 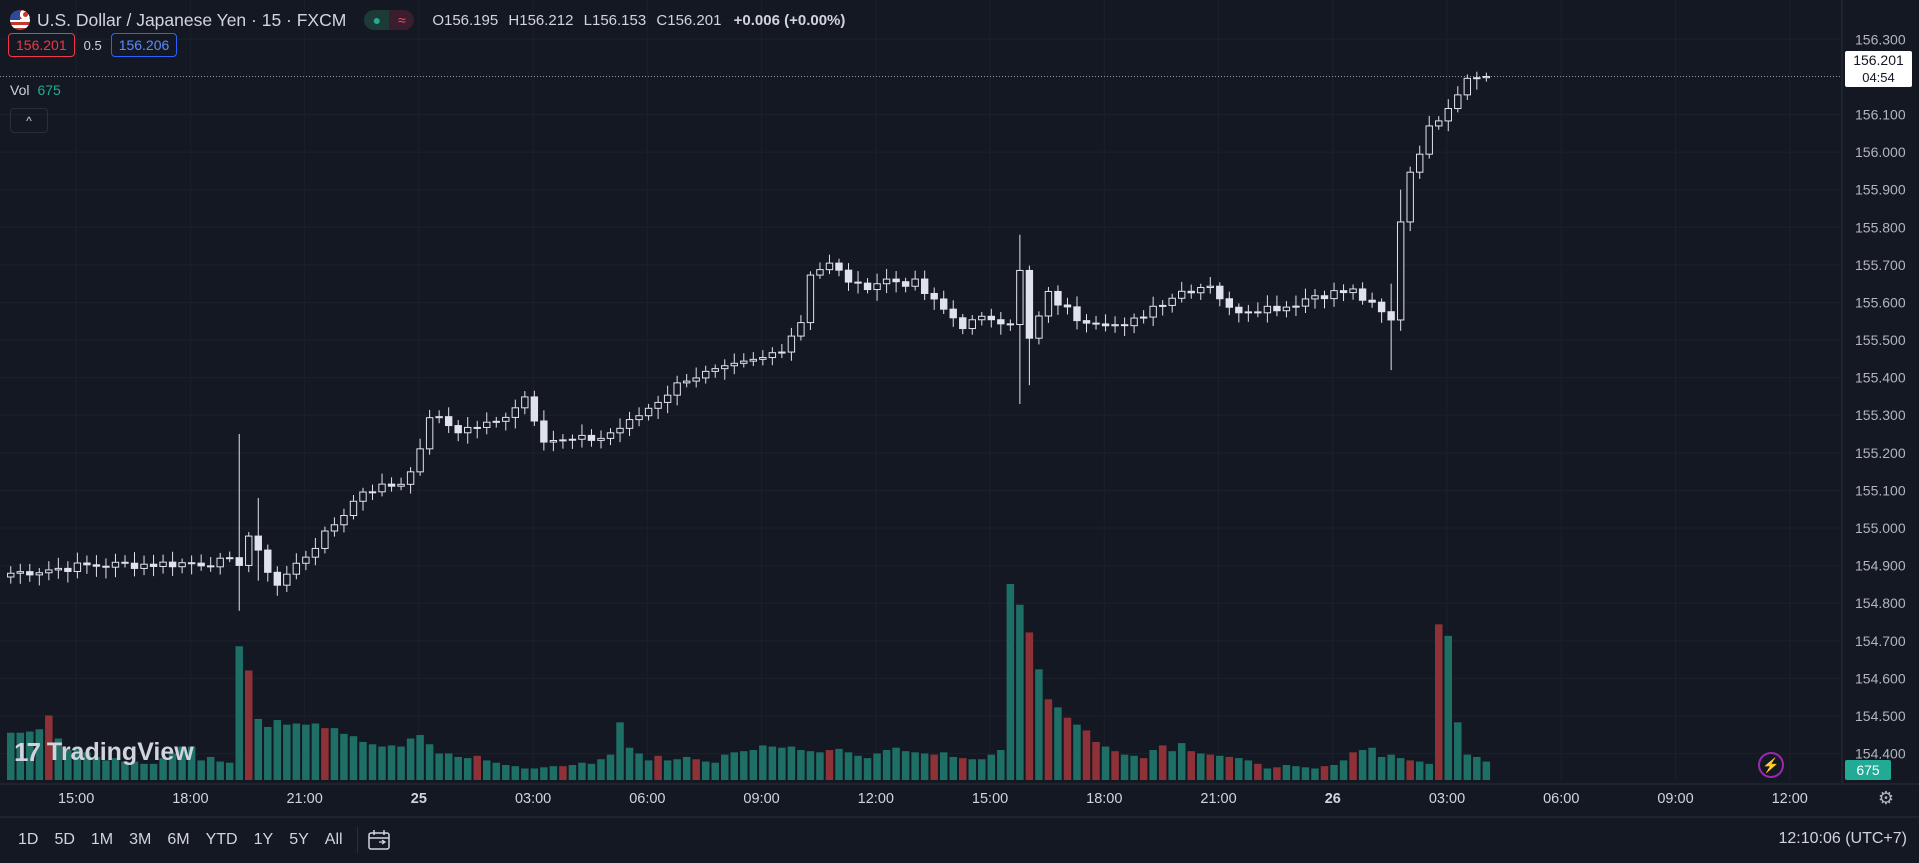 What do you see at coordinates (333, 839) in the screenshot?
I see `range-all: All` at bounding box center [333, 839].